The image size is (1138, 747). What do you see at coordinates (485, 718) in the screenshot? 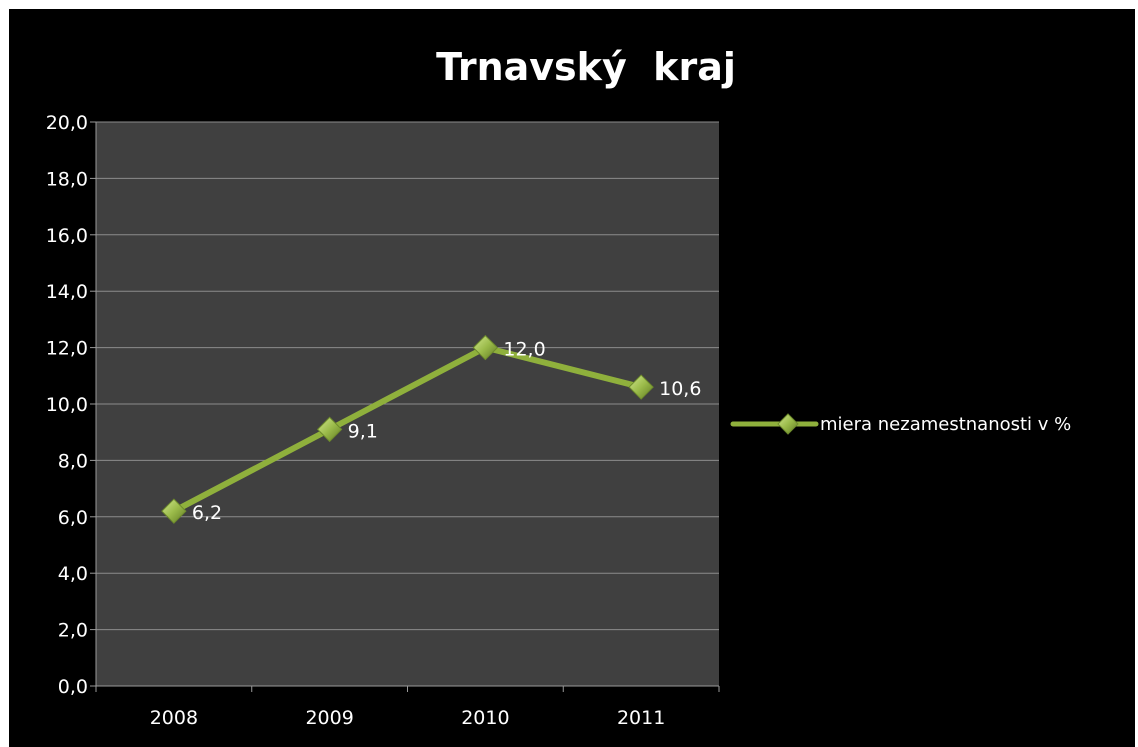
I see `x-tick-label: 2010` at bounding box center [485, 718].